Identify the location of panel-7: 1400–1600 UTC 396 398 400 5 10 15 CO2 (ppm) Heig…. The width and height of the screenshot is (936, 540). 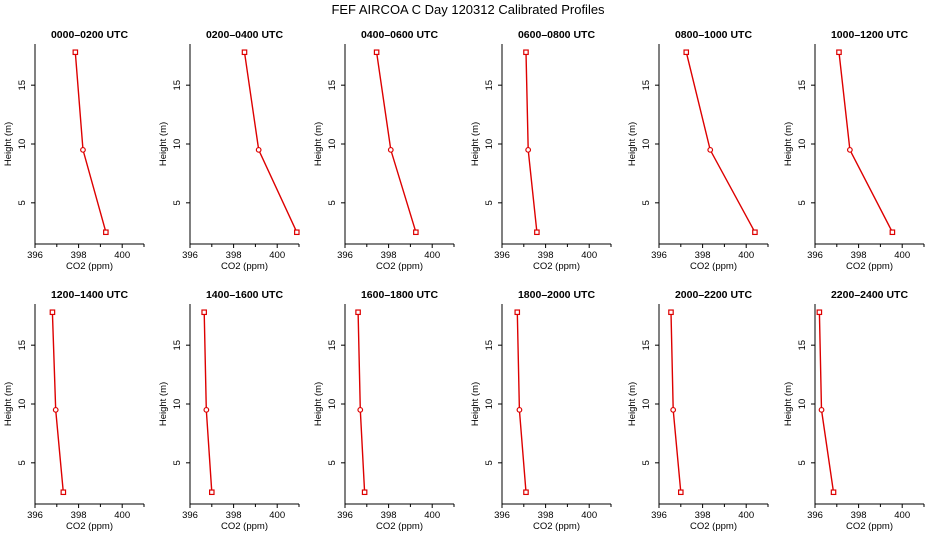
(229, 410).